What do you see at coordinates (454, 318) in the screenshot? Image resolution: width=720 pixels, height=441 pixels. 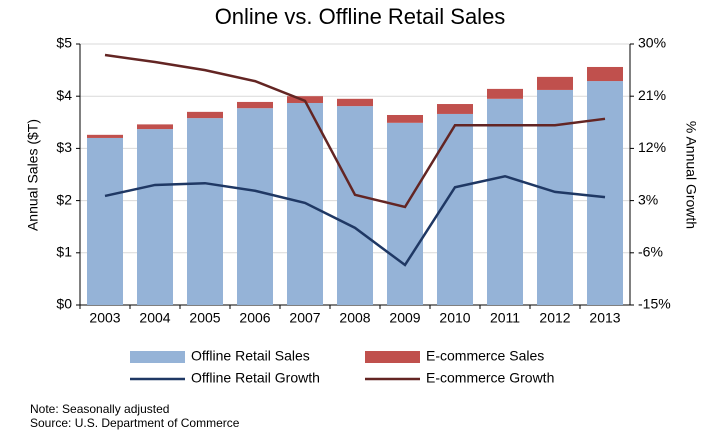 I see `x-tick-label: 2010` at bounding box center [454, 318].